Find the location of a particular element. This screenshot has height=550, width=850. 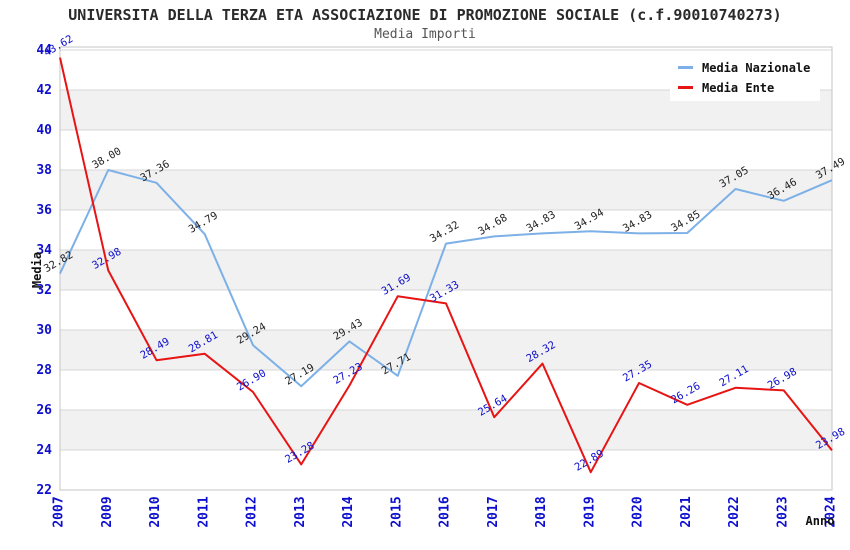

legend-item-media-nazionale: Media Nazionale is located at coordinates (749, 67).